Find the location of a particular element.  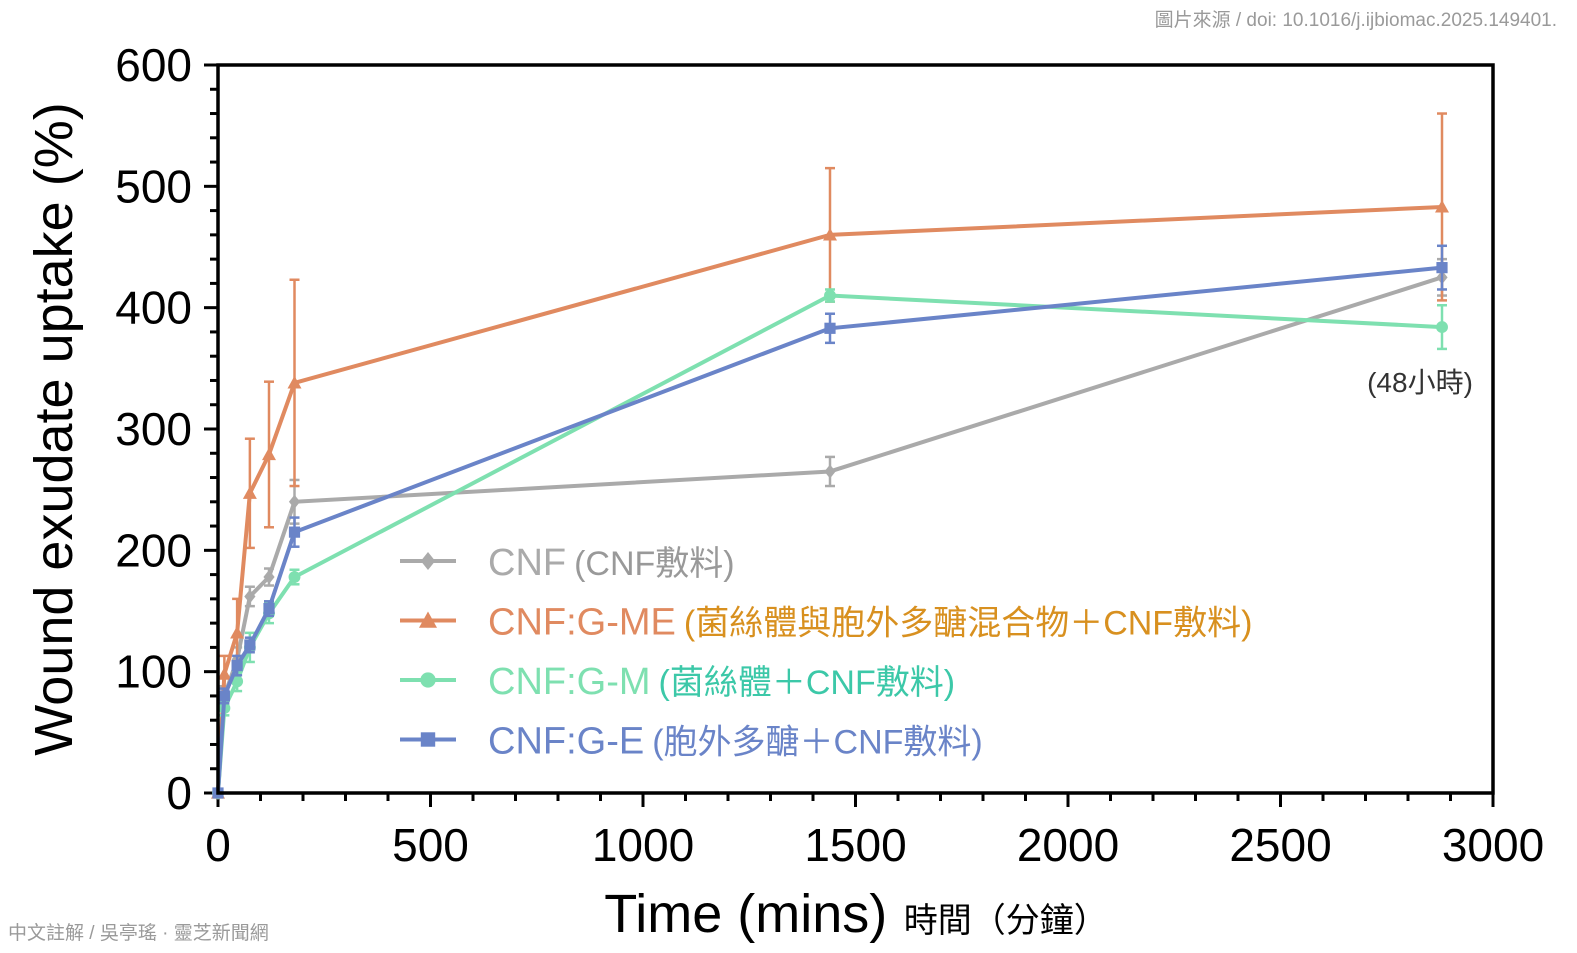

legend-label: CNF:G-E (胞外多醣＋CNF敷料) is located at coordinates (735, 742).